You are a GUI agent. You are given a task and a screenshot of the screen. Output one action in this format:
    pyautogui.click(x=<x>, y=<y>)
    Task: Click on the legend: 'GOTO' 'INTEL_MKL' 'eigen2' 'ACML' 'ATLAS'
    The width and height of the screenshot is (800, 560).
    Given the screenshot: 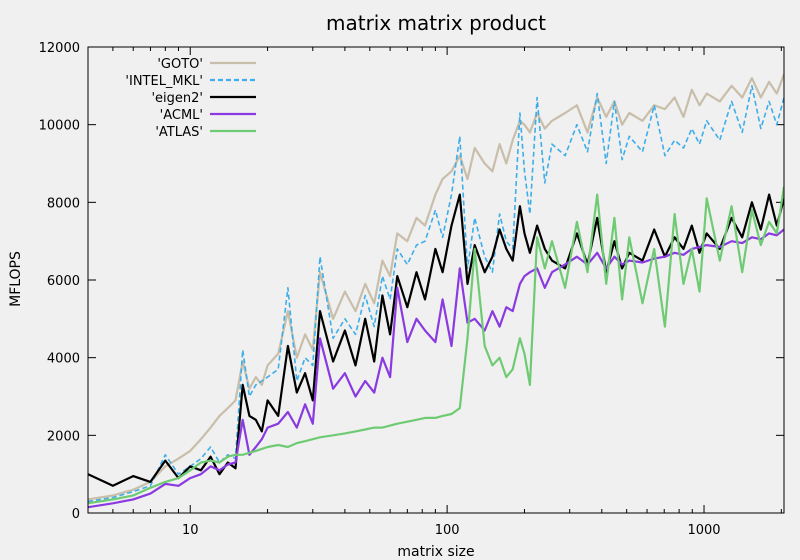 What is the action you would take?
    pyautogui.click(x=190, y=98)
    